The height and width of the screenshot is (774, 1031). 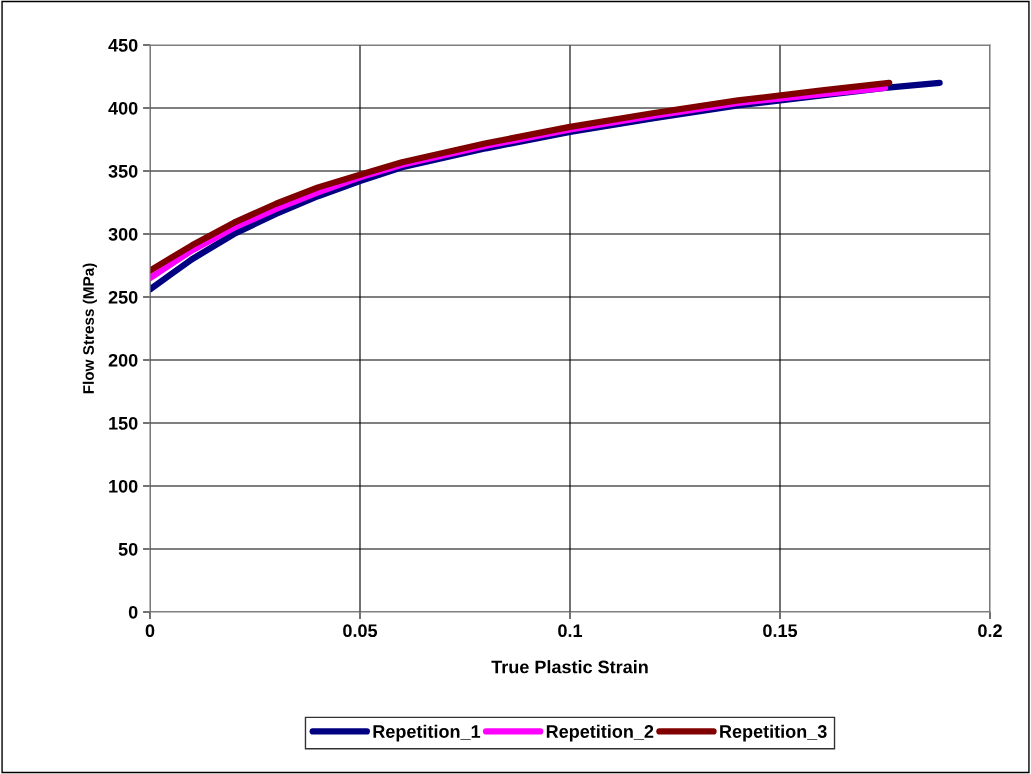 What do you see at coordinates (123, 423) in the screenshot?
I see `y-tick-label: 150` at bounding box center [123, 423].